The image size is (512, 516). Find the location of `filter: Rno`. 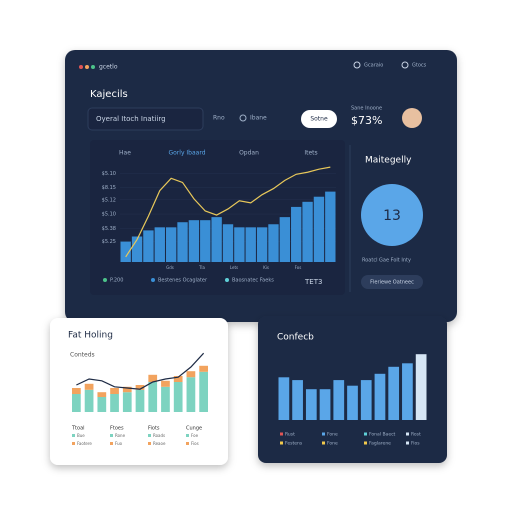

filter: Rno is located at coordinates (219, 118).